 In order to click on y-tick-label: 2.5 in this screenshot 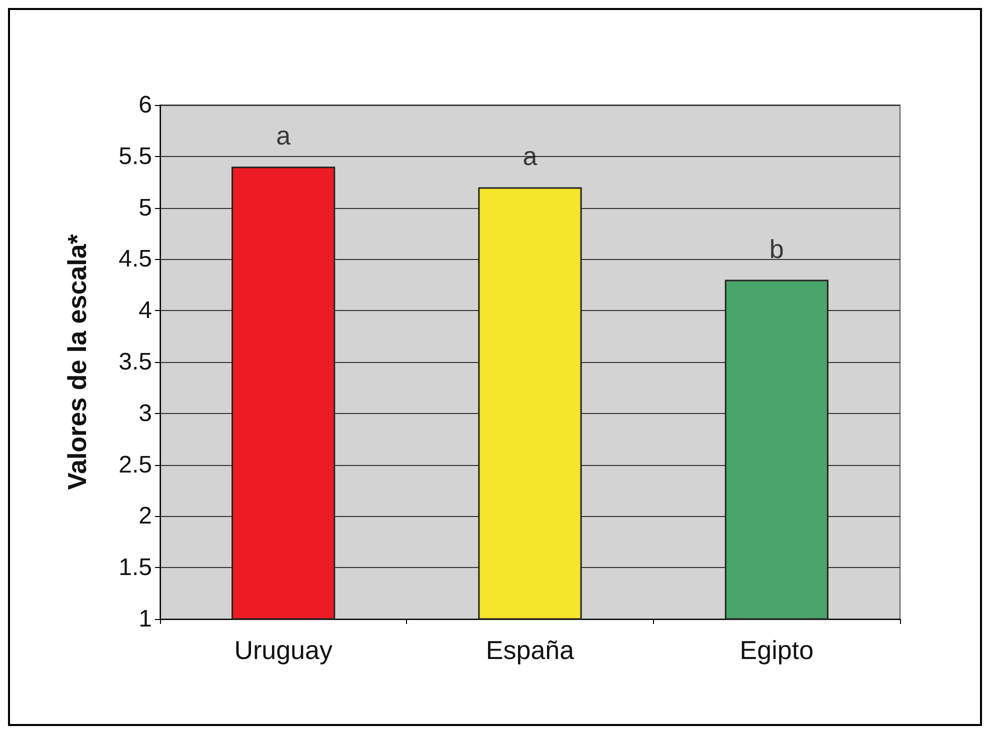, I will do `click(135, 464)`.